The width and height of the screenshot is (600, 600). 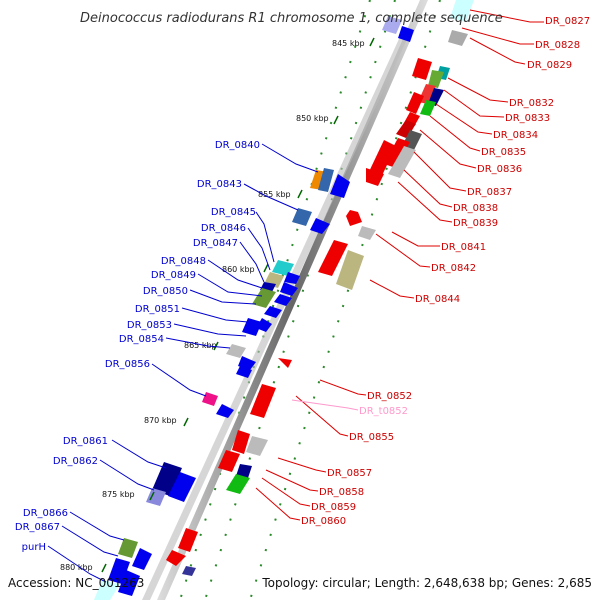 I want to click on gene-label: DR_0836, so click(x=499, y=169).